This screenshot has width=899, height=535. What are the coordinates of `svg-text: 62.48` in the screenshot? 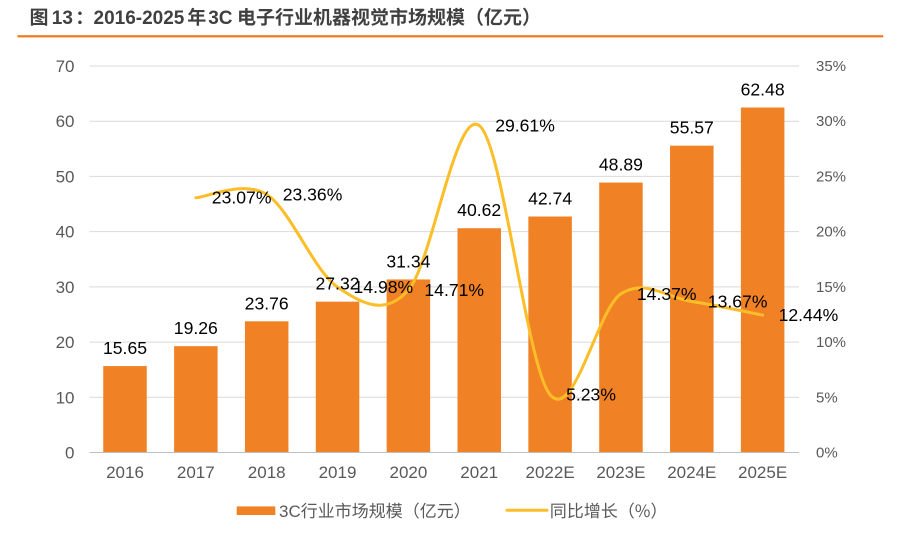 It's located at (763, 90).